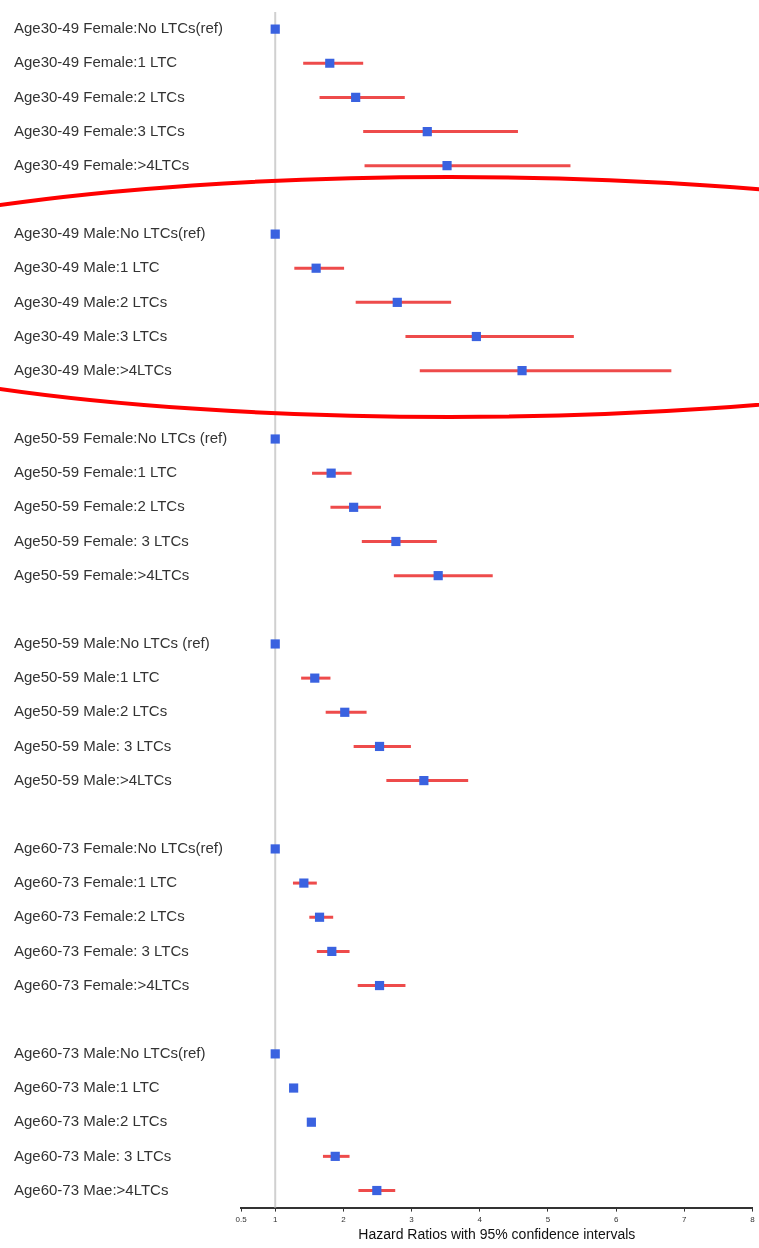  I want to click on y-tick-label: Age30-49 Male:1 LTC, so click(87, 267).